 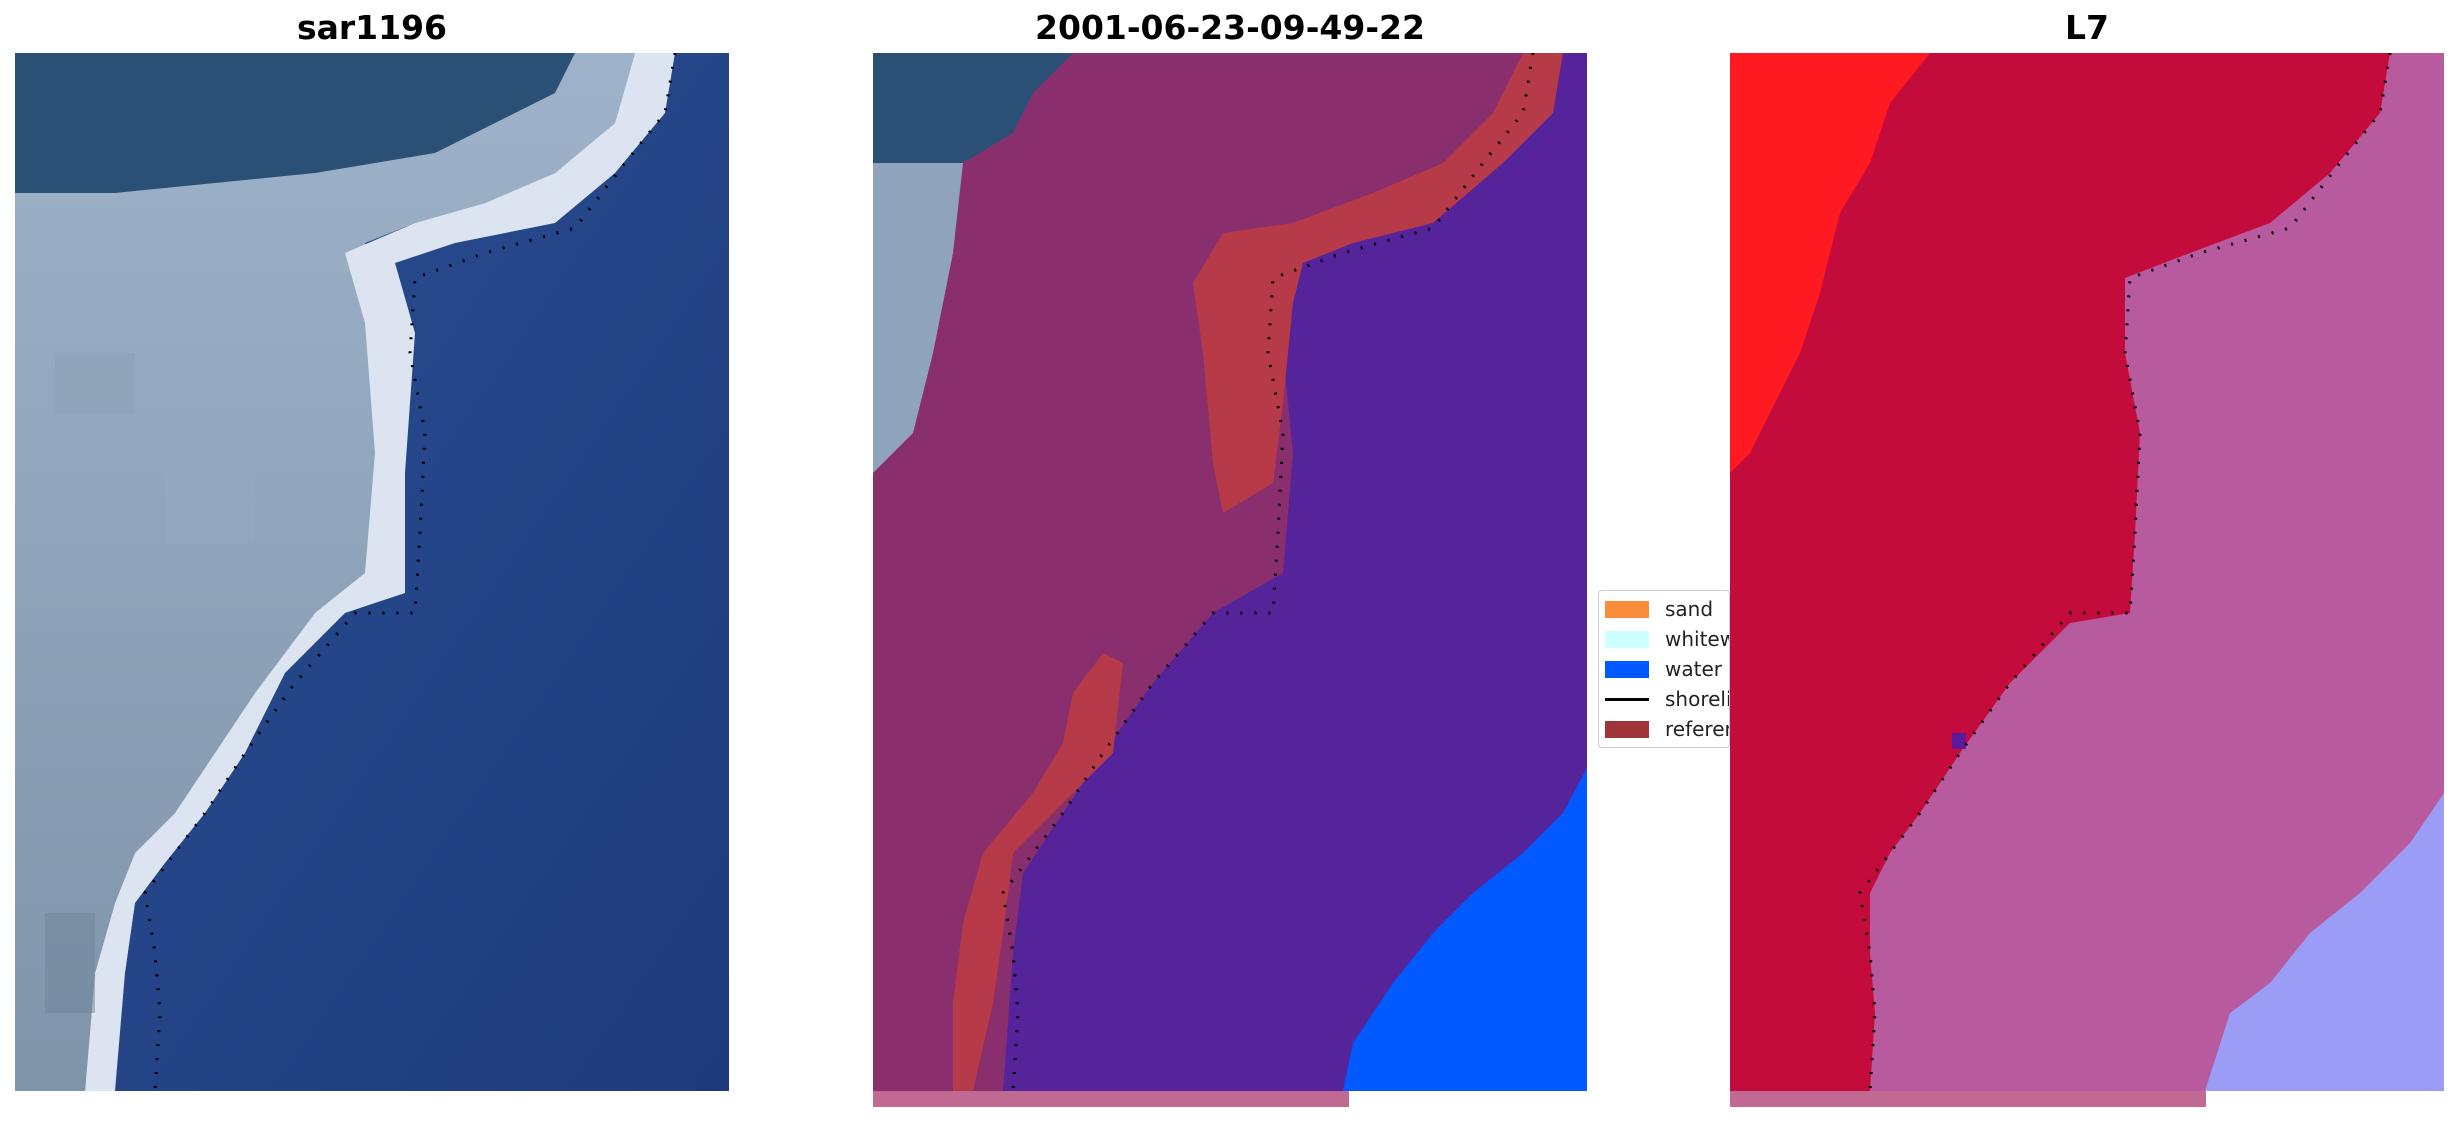 I want to click on legend-swatch-sand, so click(x=1627, y=609).